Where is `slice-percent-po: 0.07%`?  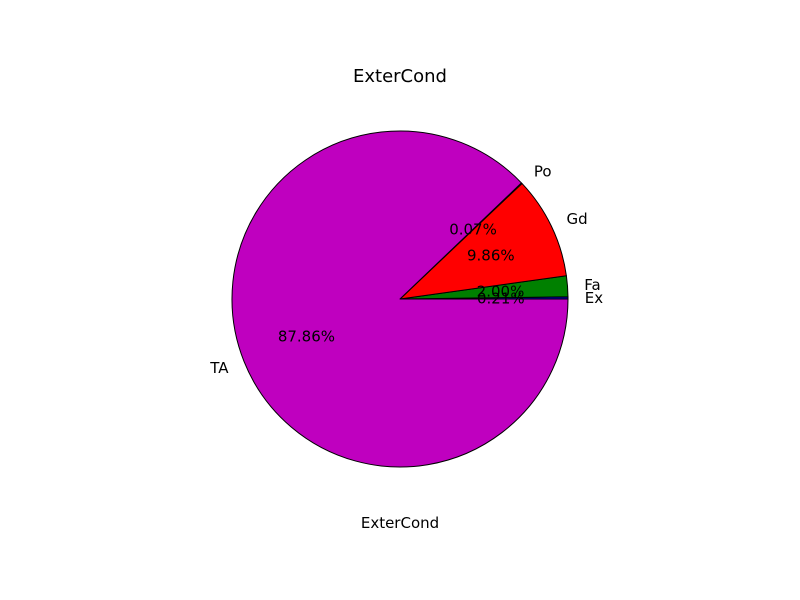
slice-percent-po: 0.07% is located at coordinates (473, 230).